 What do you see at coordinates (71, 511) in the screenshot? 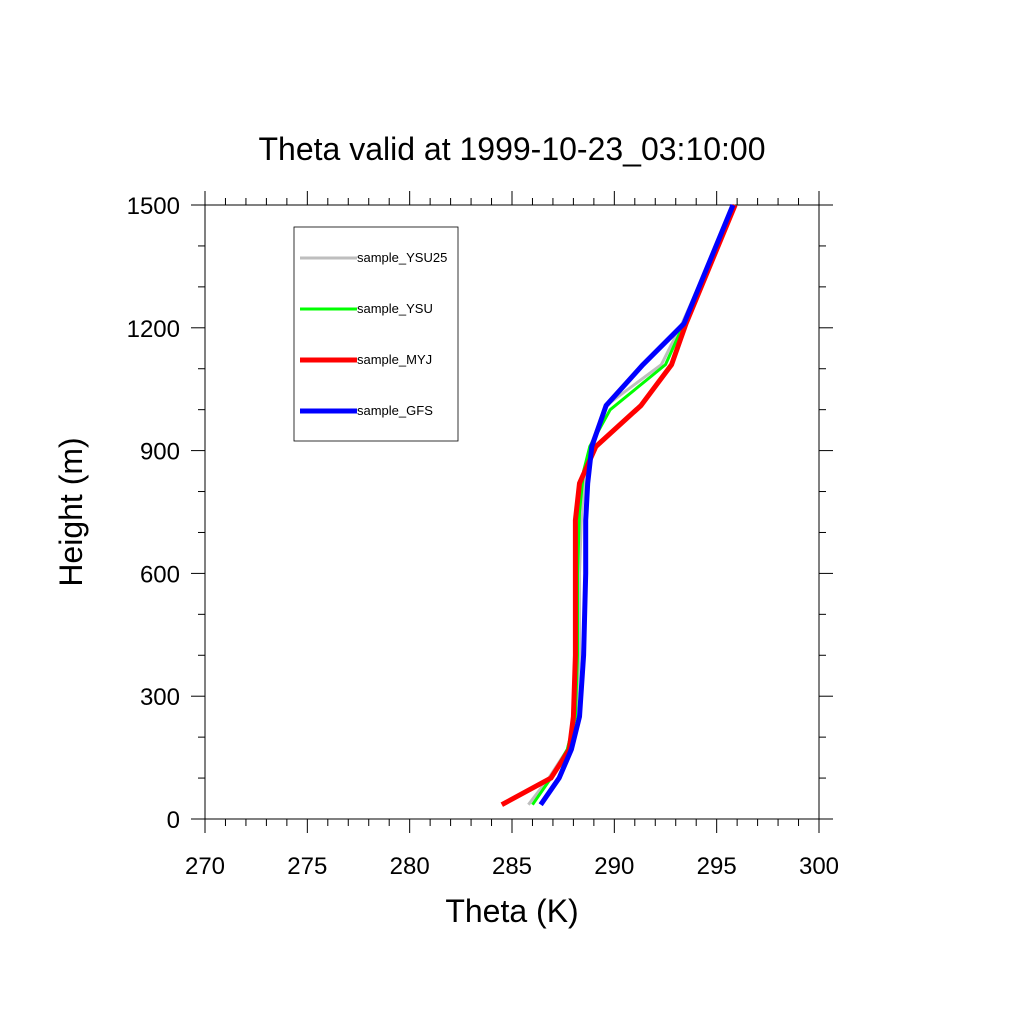
I see `y-axis-label: Height (m)` at bounding box center [71, 511].